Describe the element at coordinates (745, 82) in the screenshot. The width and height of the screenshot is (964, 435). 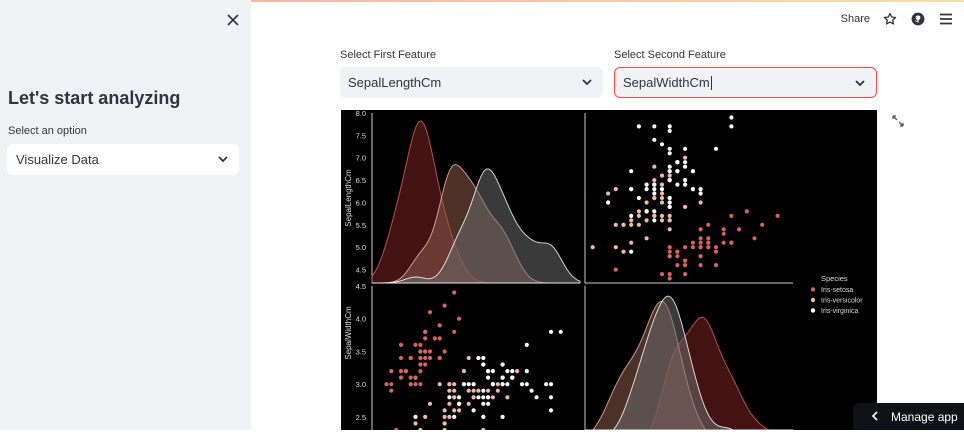
I see `second-feature-select: SepalWidthCm` at that location.